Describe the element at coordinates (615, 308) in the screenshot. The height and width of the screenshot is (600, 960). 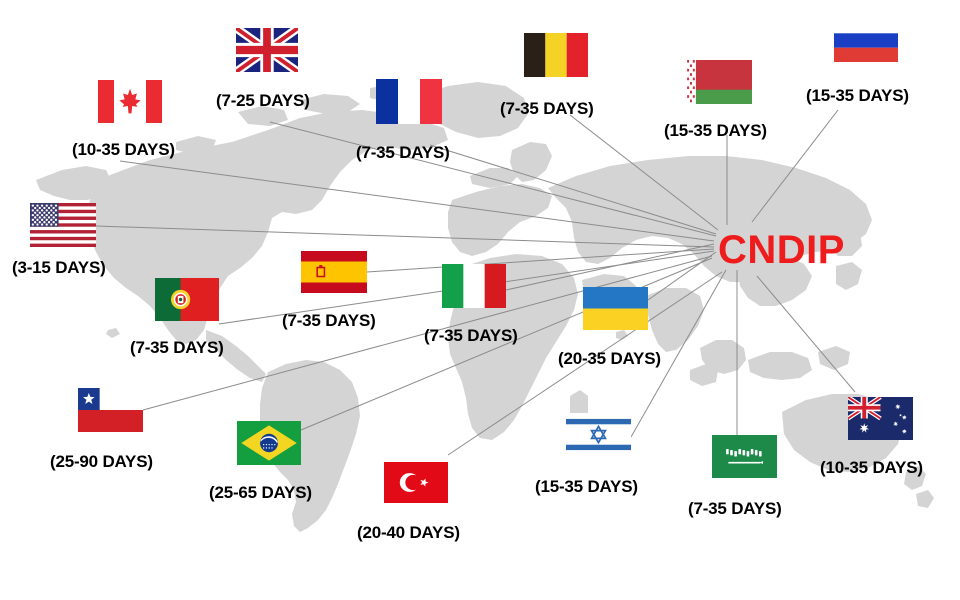
I see `flag-ukraine` at that location.